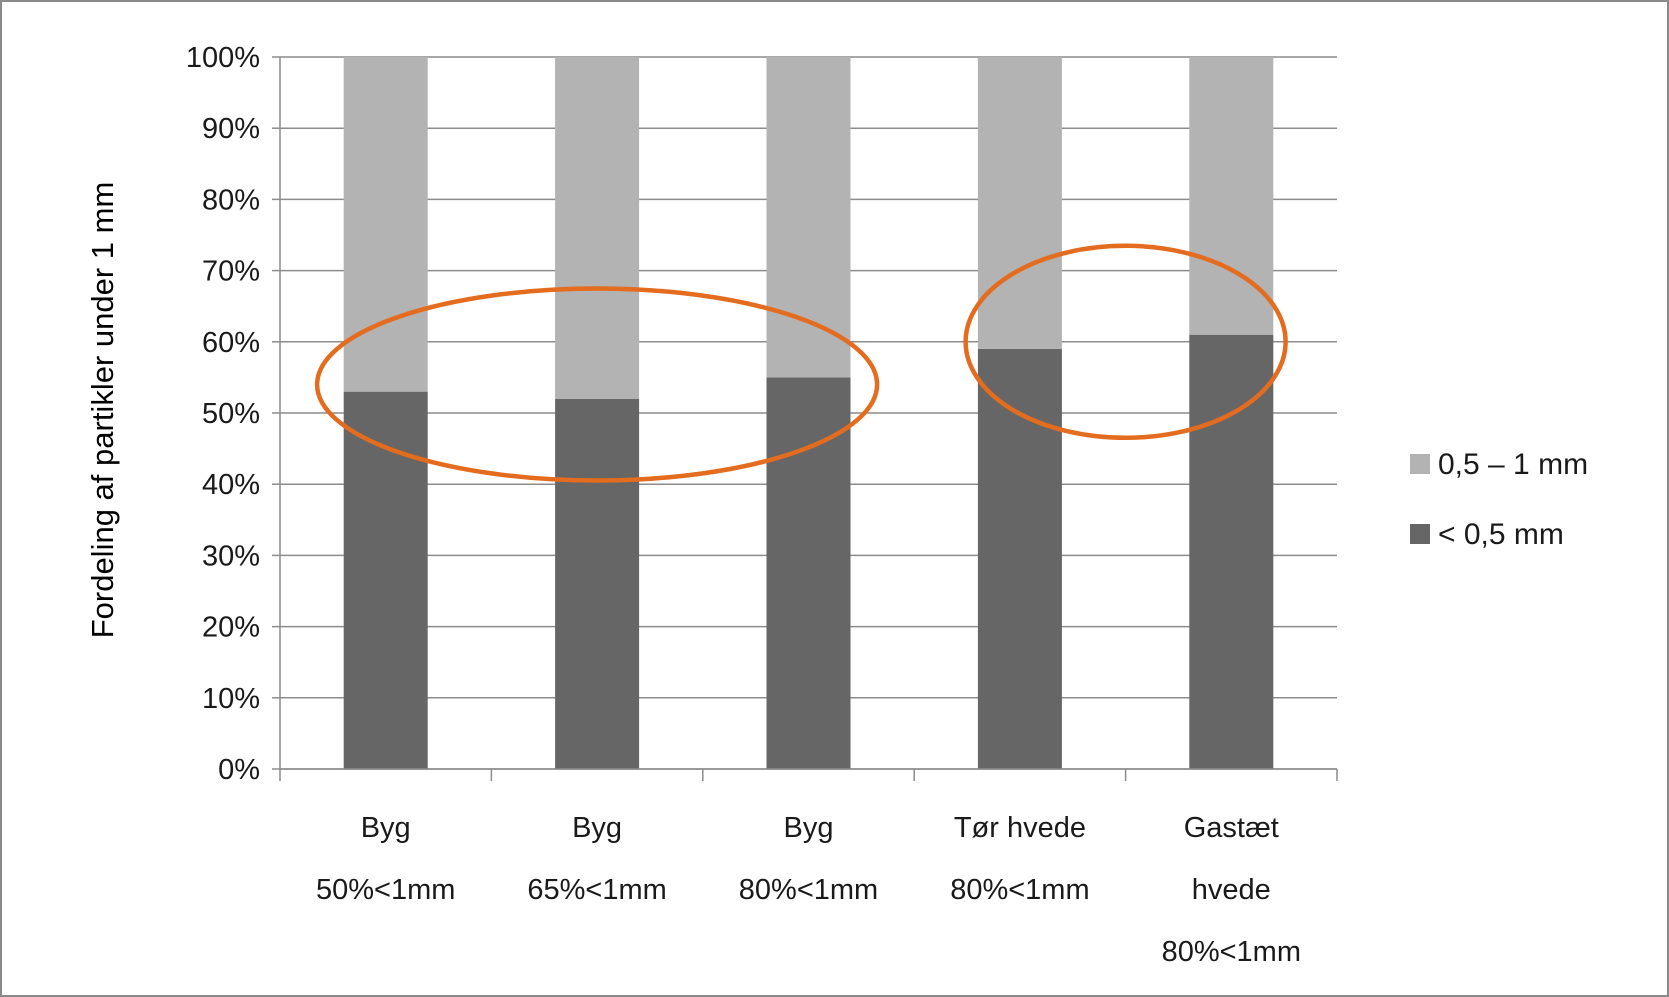 This screenshot has width=1669, height=997. What do you see at coordinates (239, 770) in the screenshot?
I see `y-tick-label: 0%` at bounding box center [239, 770].